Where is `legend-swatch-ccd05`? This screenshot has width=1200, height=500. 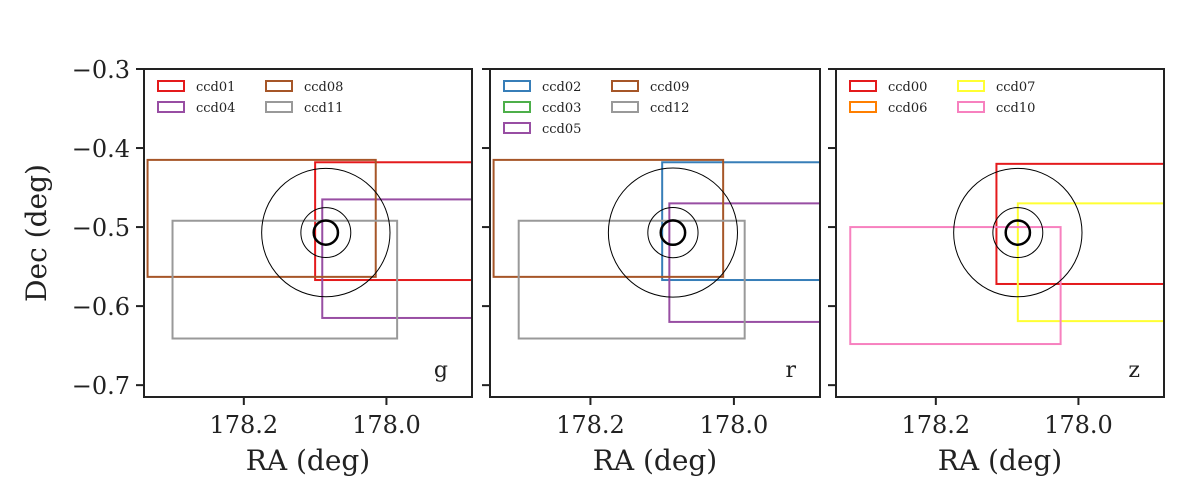
legend-swatch-ccd05 is located at coordinates (517, 128).